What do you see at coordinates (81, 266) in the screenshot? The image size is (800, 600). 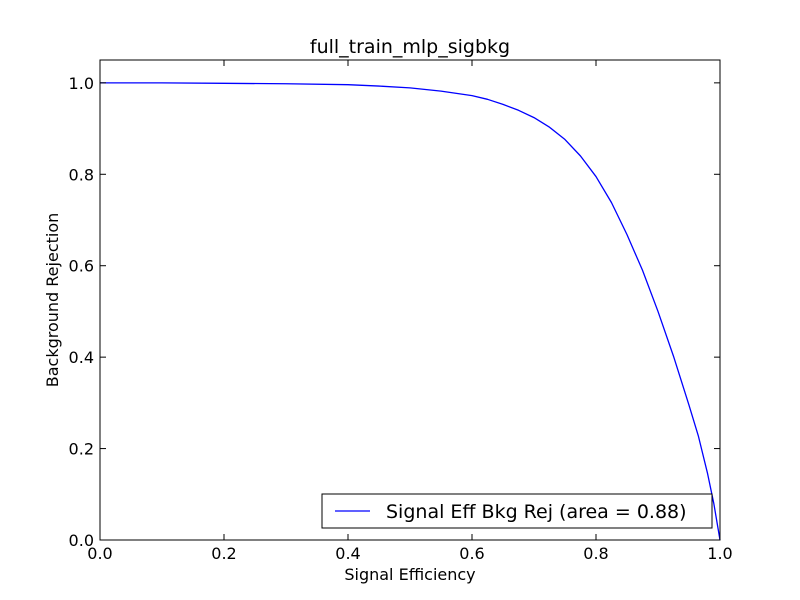 I see `y-tick-label: 0.6` at bounding box center [81, 266].